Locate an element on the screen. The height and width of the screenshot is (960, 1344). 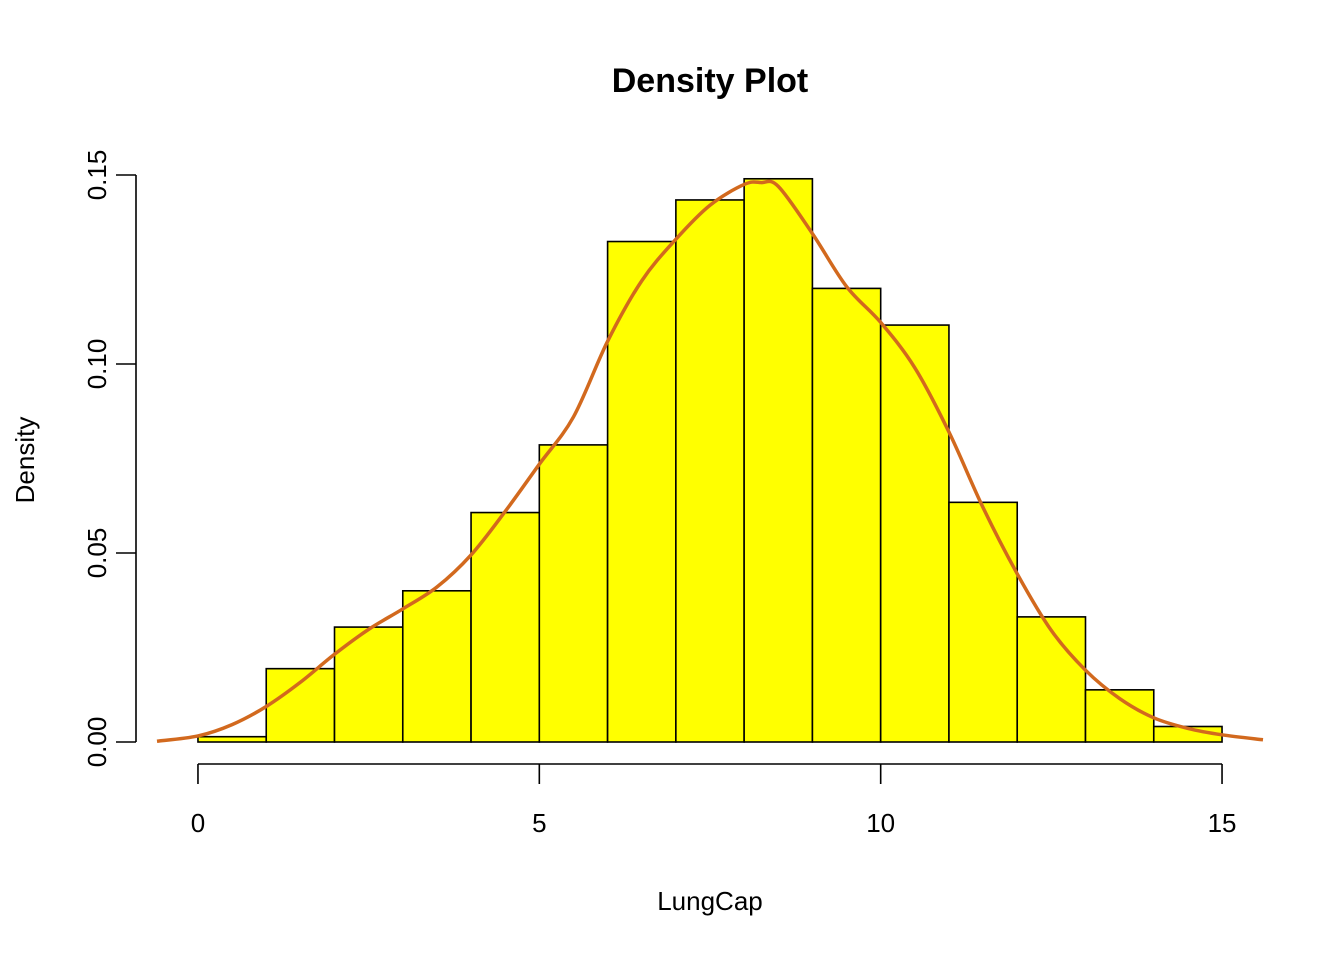
y-tick-label-1: 0.05 is located at coordinates (97, 553).